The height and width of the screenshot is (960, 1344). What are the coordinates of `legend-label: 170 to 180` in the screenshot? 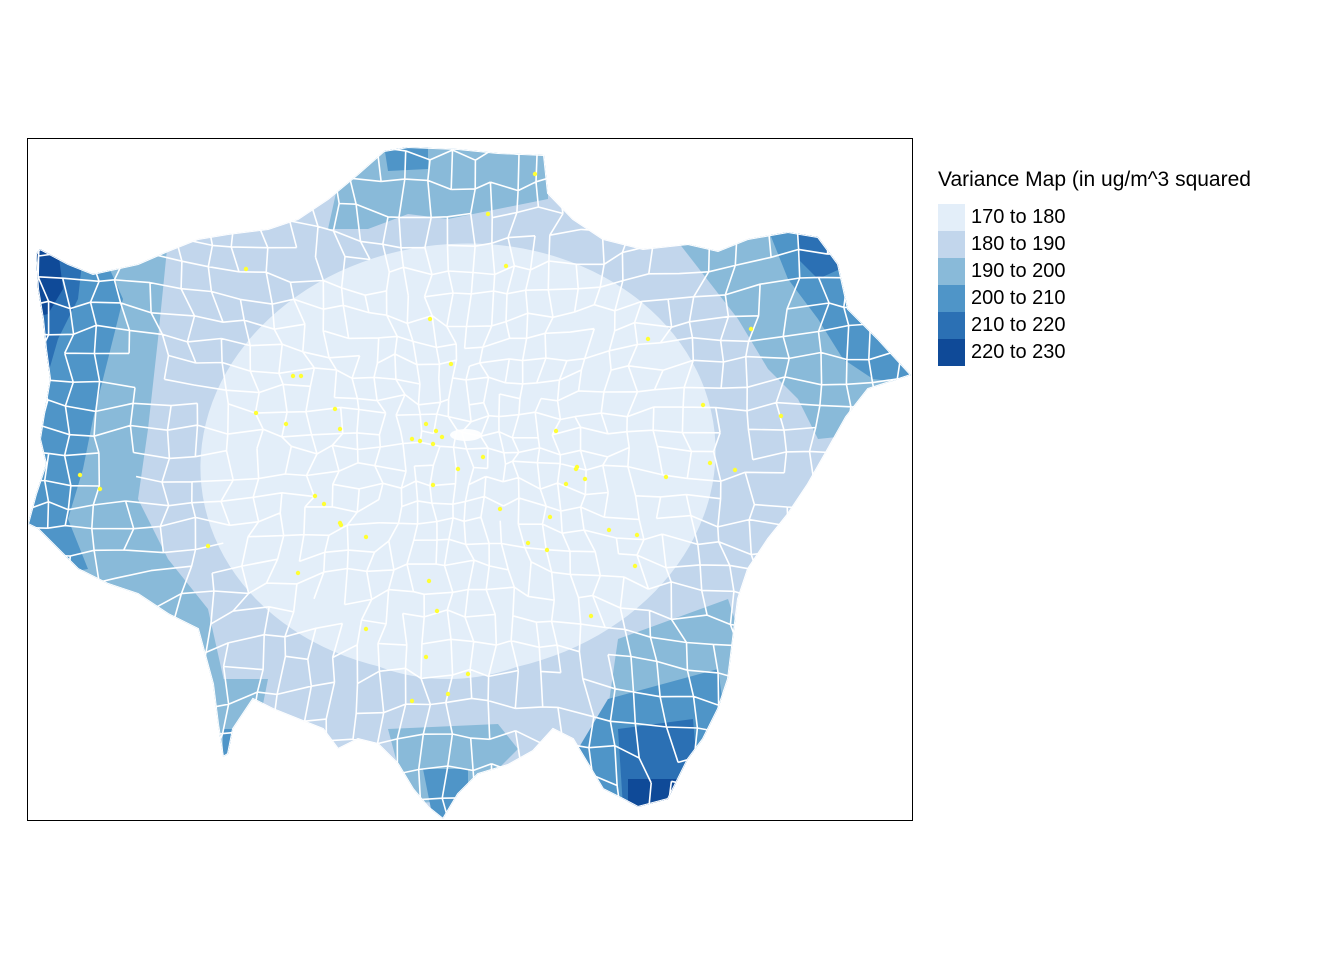 It's located at (1018, 217).